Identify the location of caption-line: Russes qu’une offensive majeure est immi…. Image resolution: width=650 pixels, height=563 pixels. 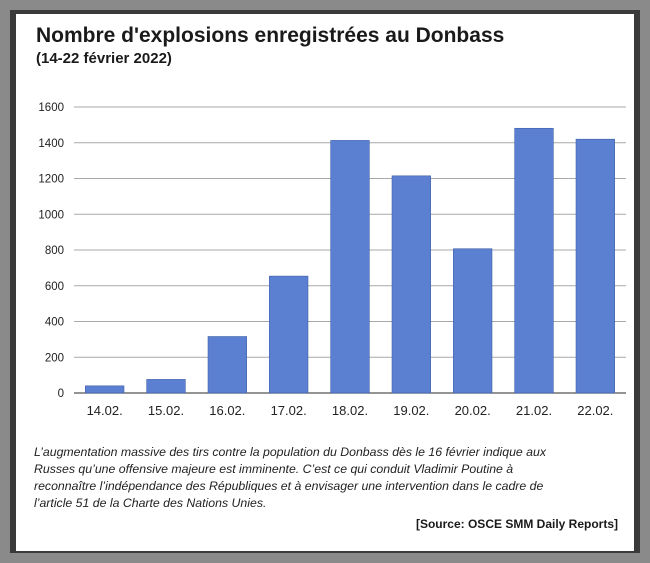
(274, 469).